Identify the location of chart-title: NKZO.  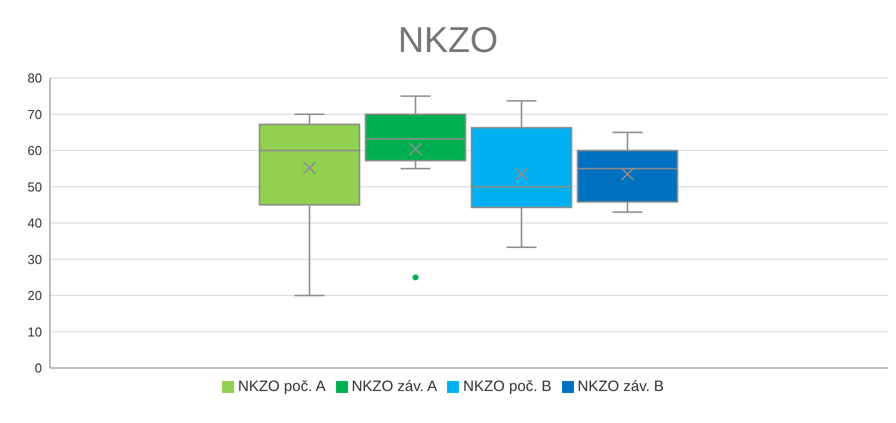
(447, 40).